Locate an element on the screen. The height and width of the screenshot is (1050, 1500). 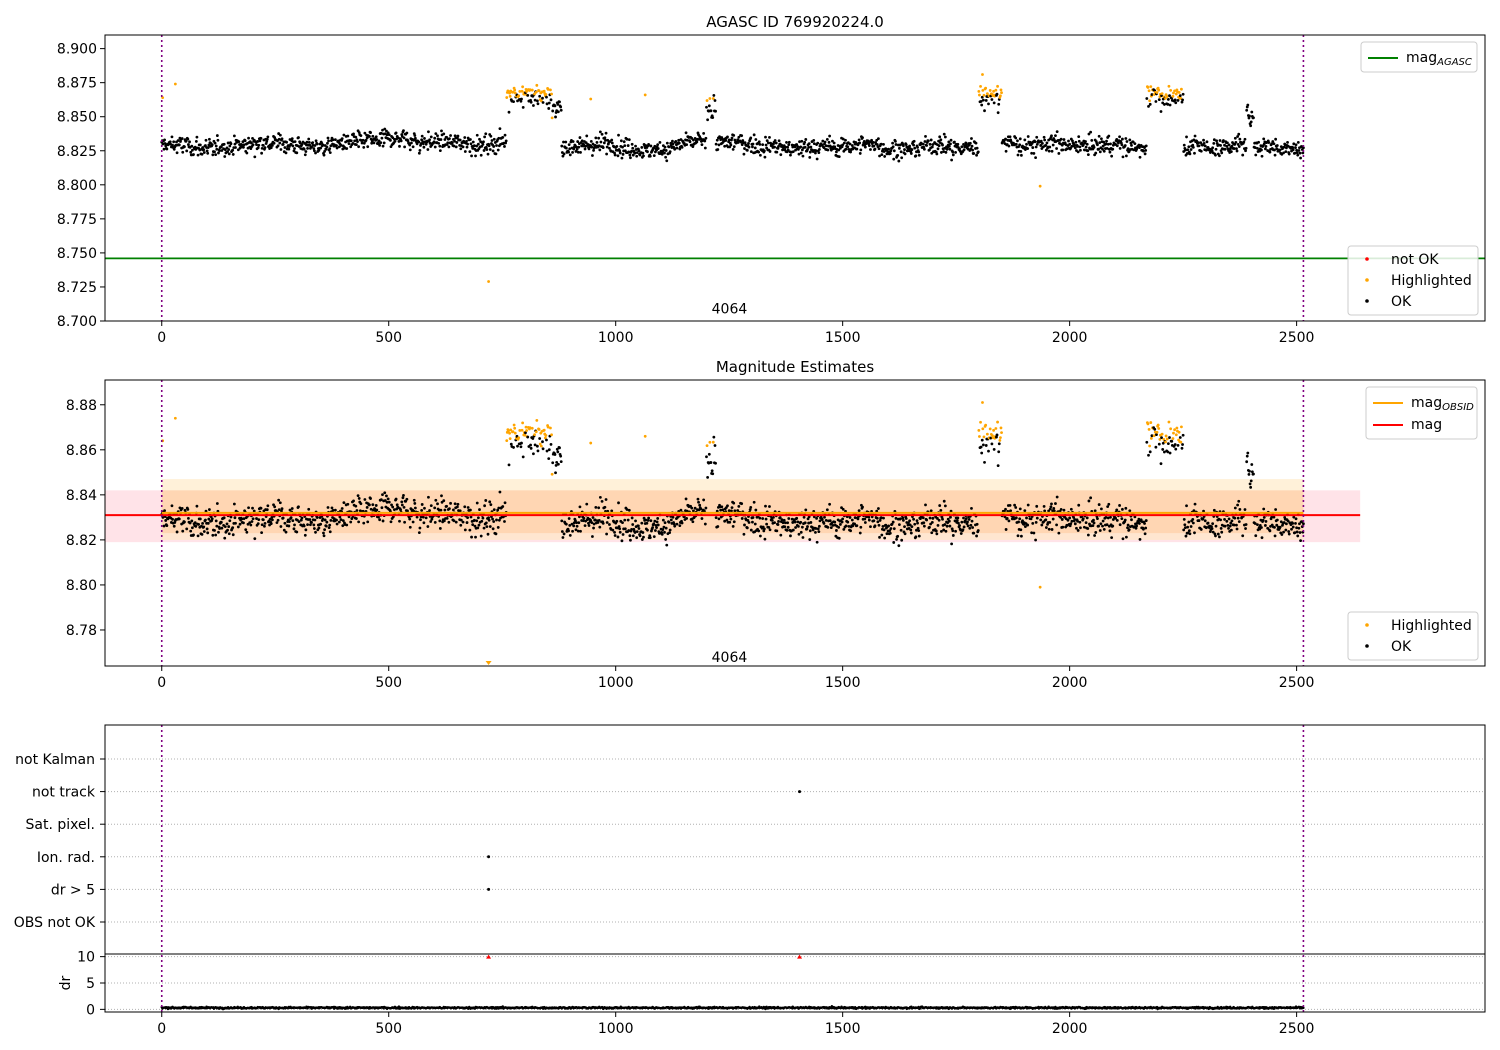
x-tick-label: 1000 is located at coordinates (616, 683).